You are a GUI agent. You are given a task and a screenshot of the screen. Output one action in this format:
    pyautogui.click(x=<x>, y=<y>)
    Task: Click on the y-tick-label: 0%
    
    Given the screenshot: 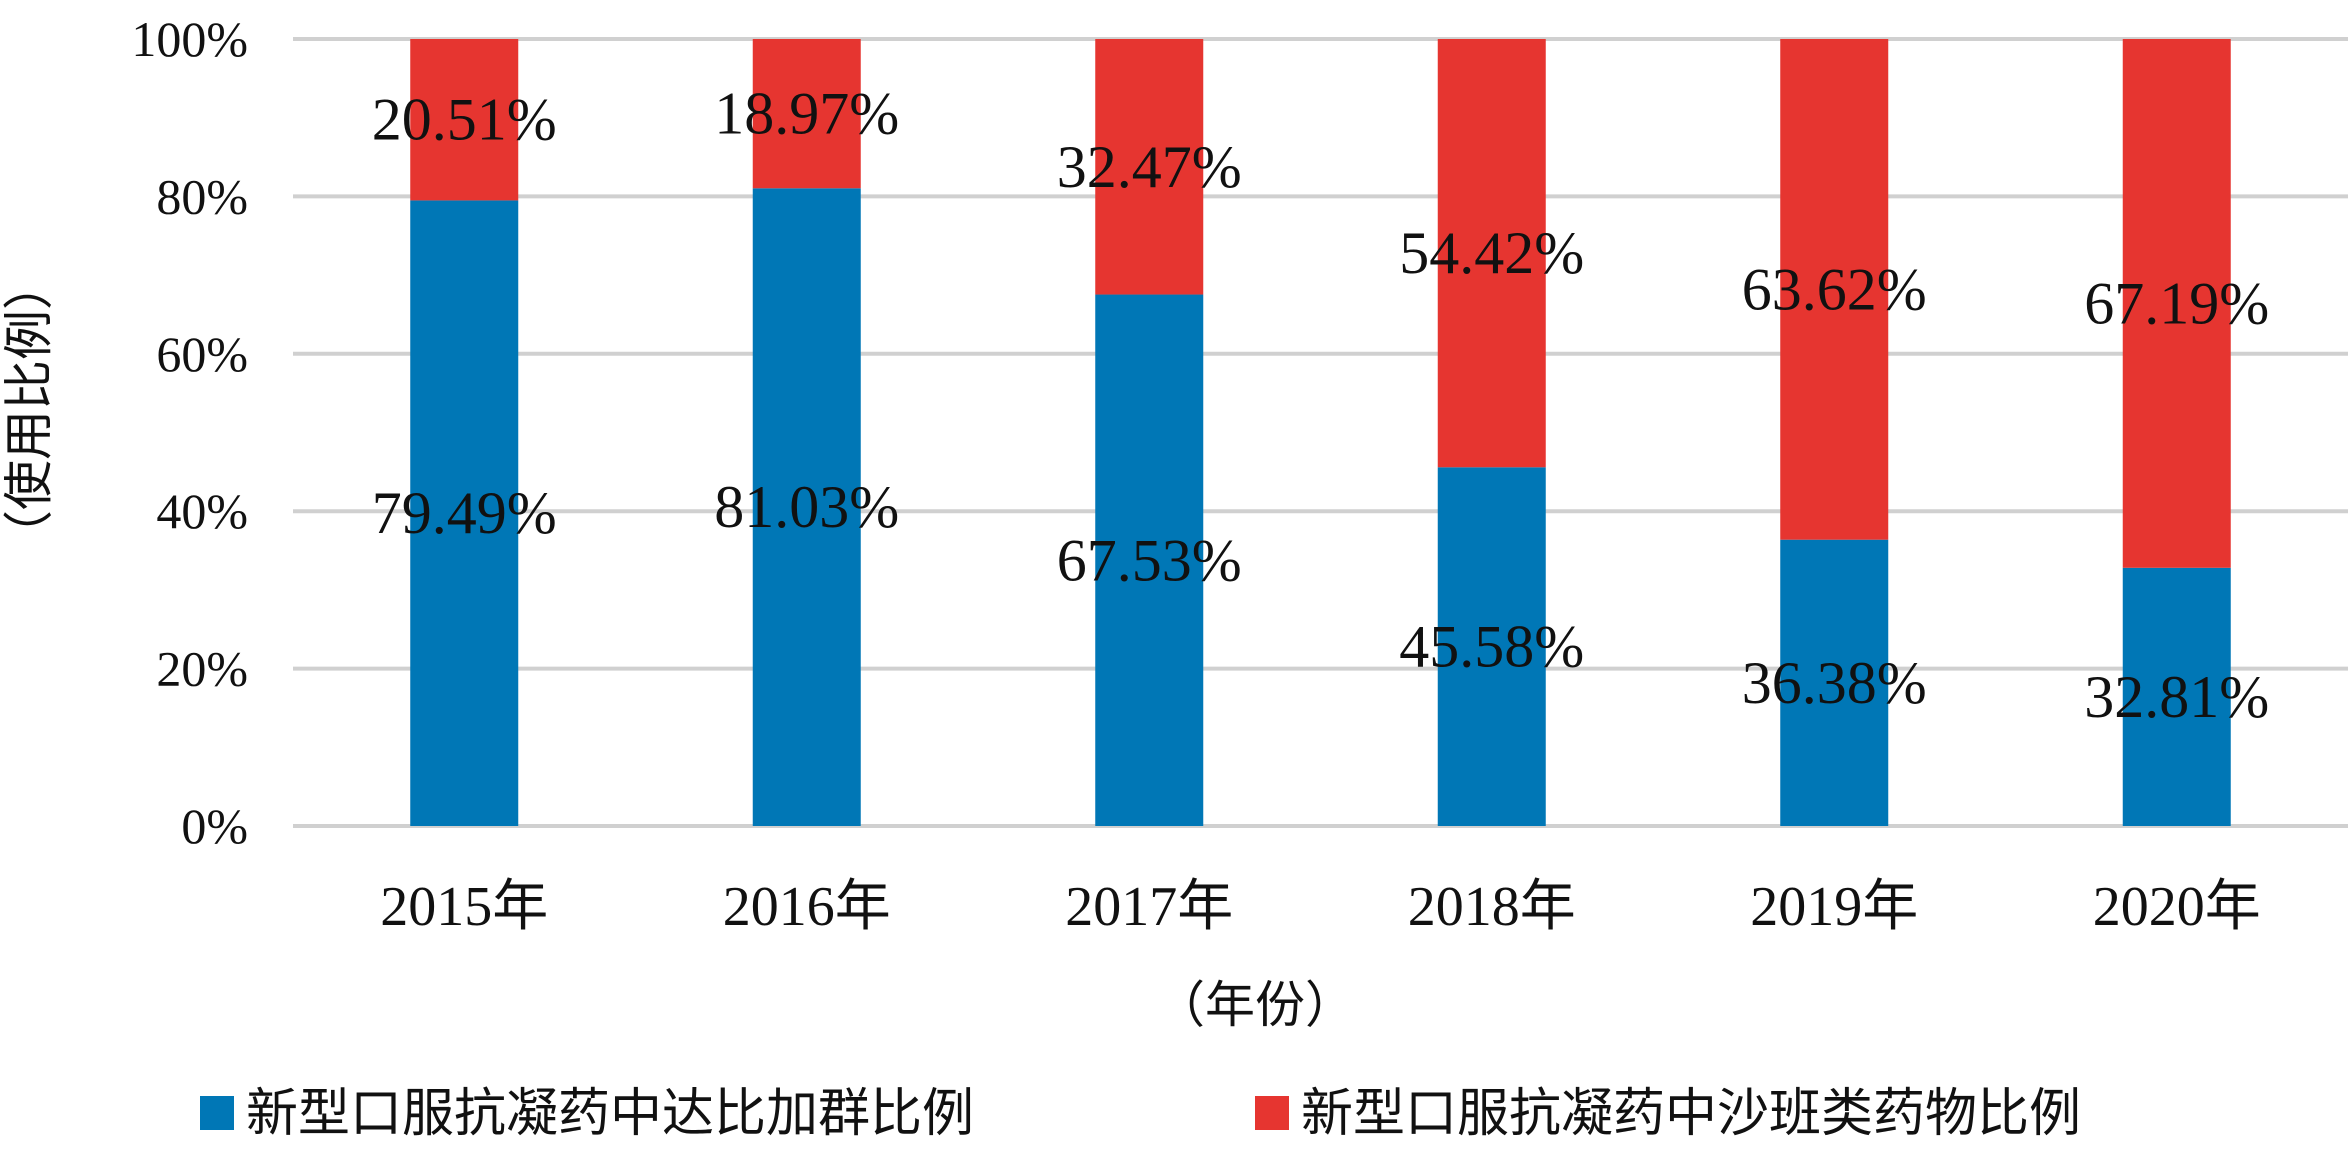 What is the action you would take?
    pyautogui.click(x=214, y=826)
    